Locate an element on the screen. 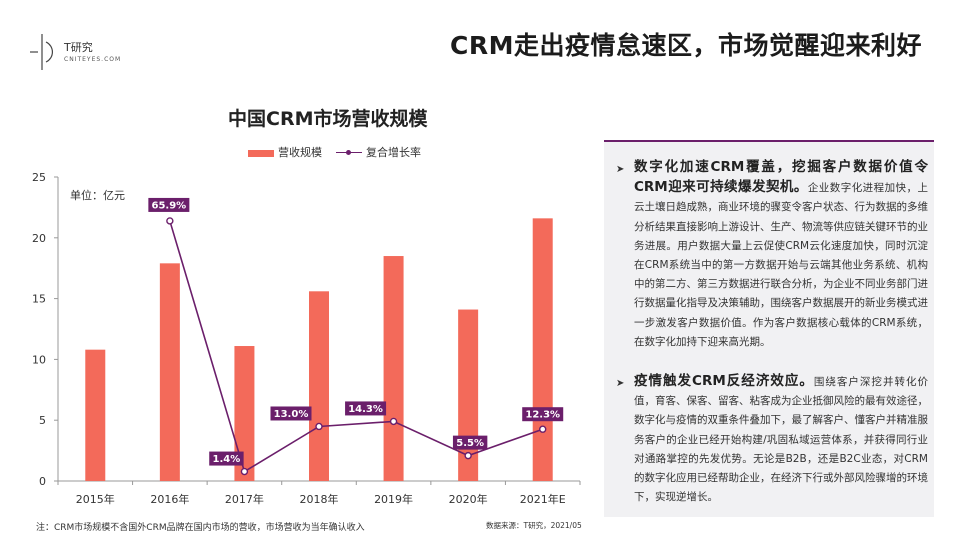 The image size is (960, 540). footnote: 注：CRM市场规模不含国外CRM品牌在国内市场的营收，市场营收为当年确认收入 is located at coordinates (200, 528).